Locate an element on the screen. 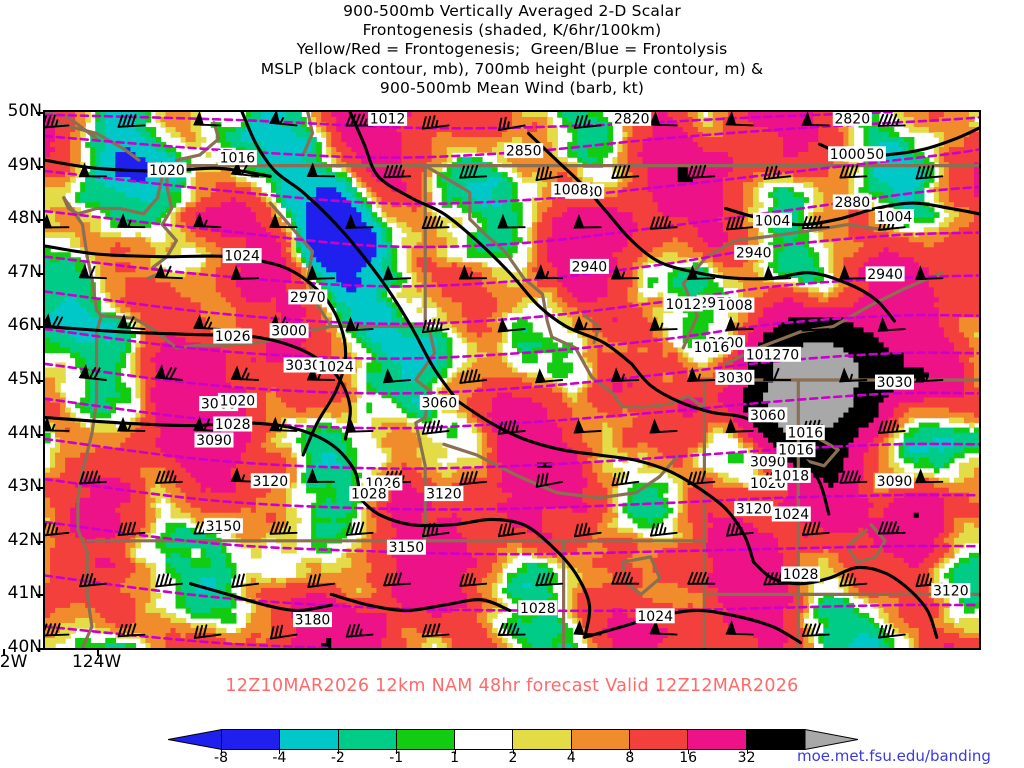 This screenshot has width=1024, height=768. lat-label-46N: 46N is located at coordinates (24, 325).